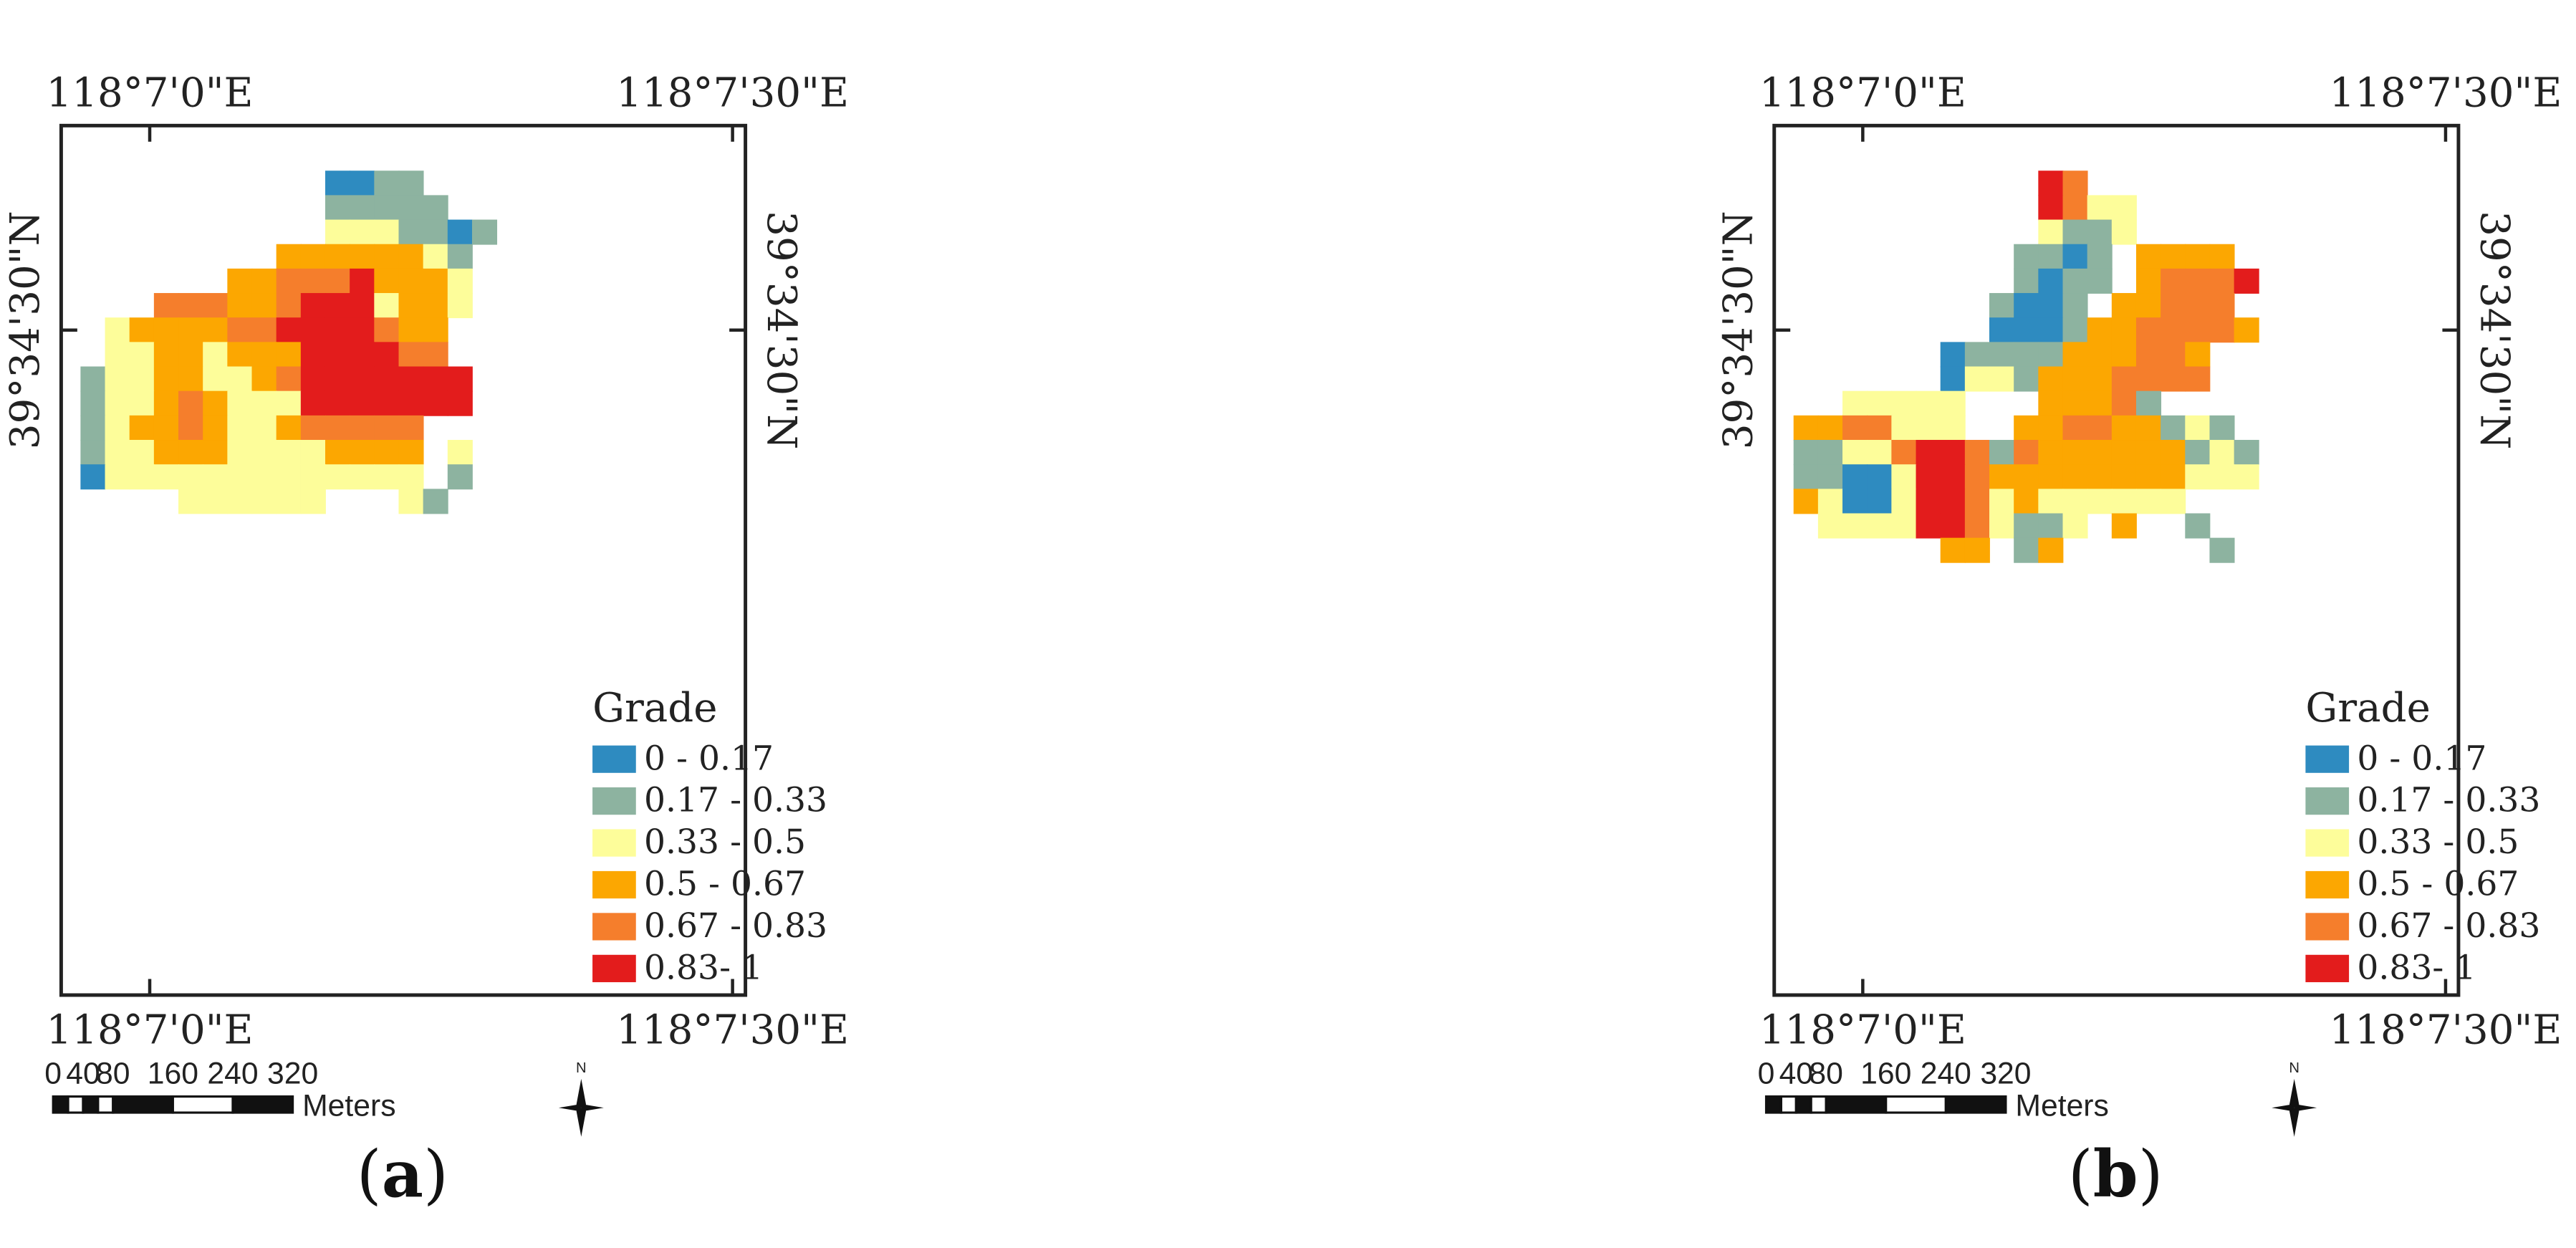 This screenshot has width=2576, height=1248. I want to click on panel-caption: (a), so click(402, 1174).